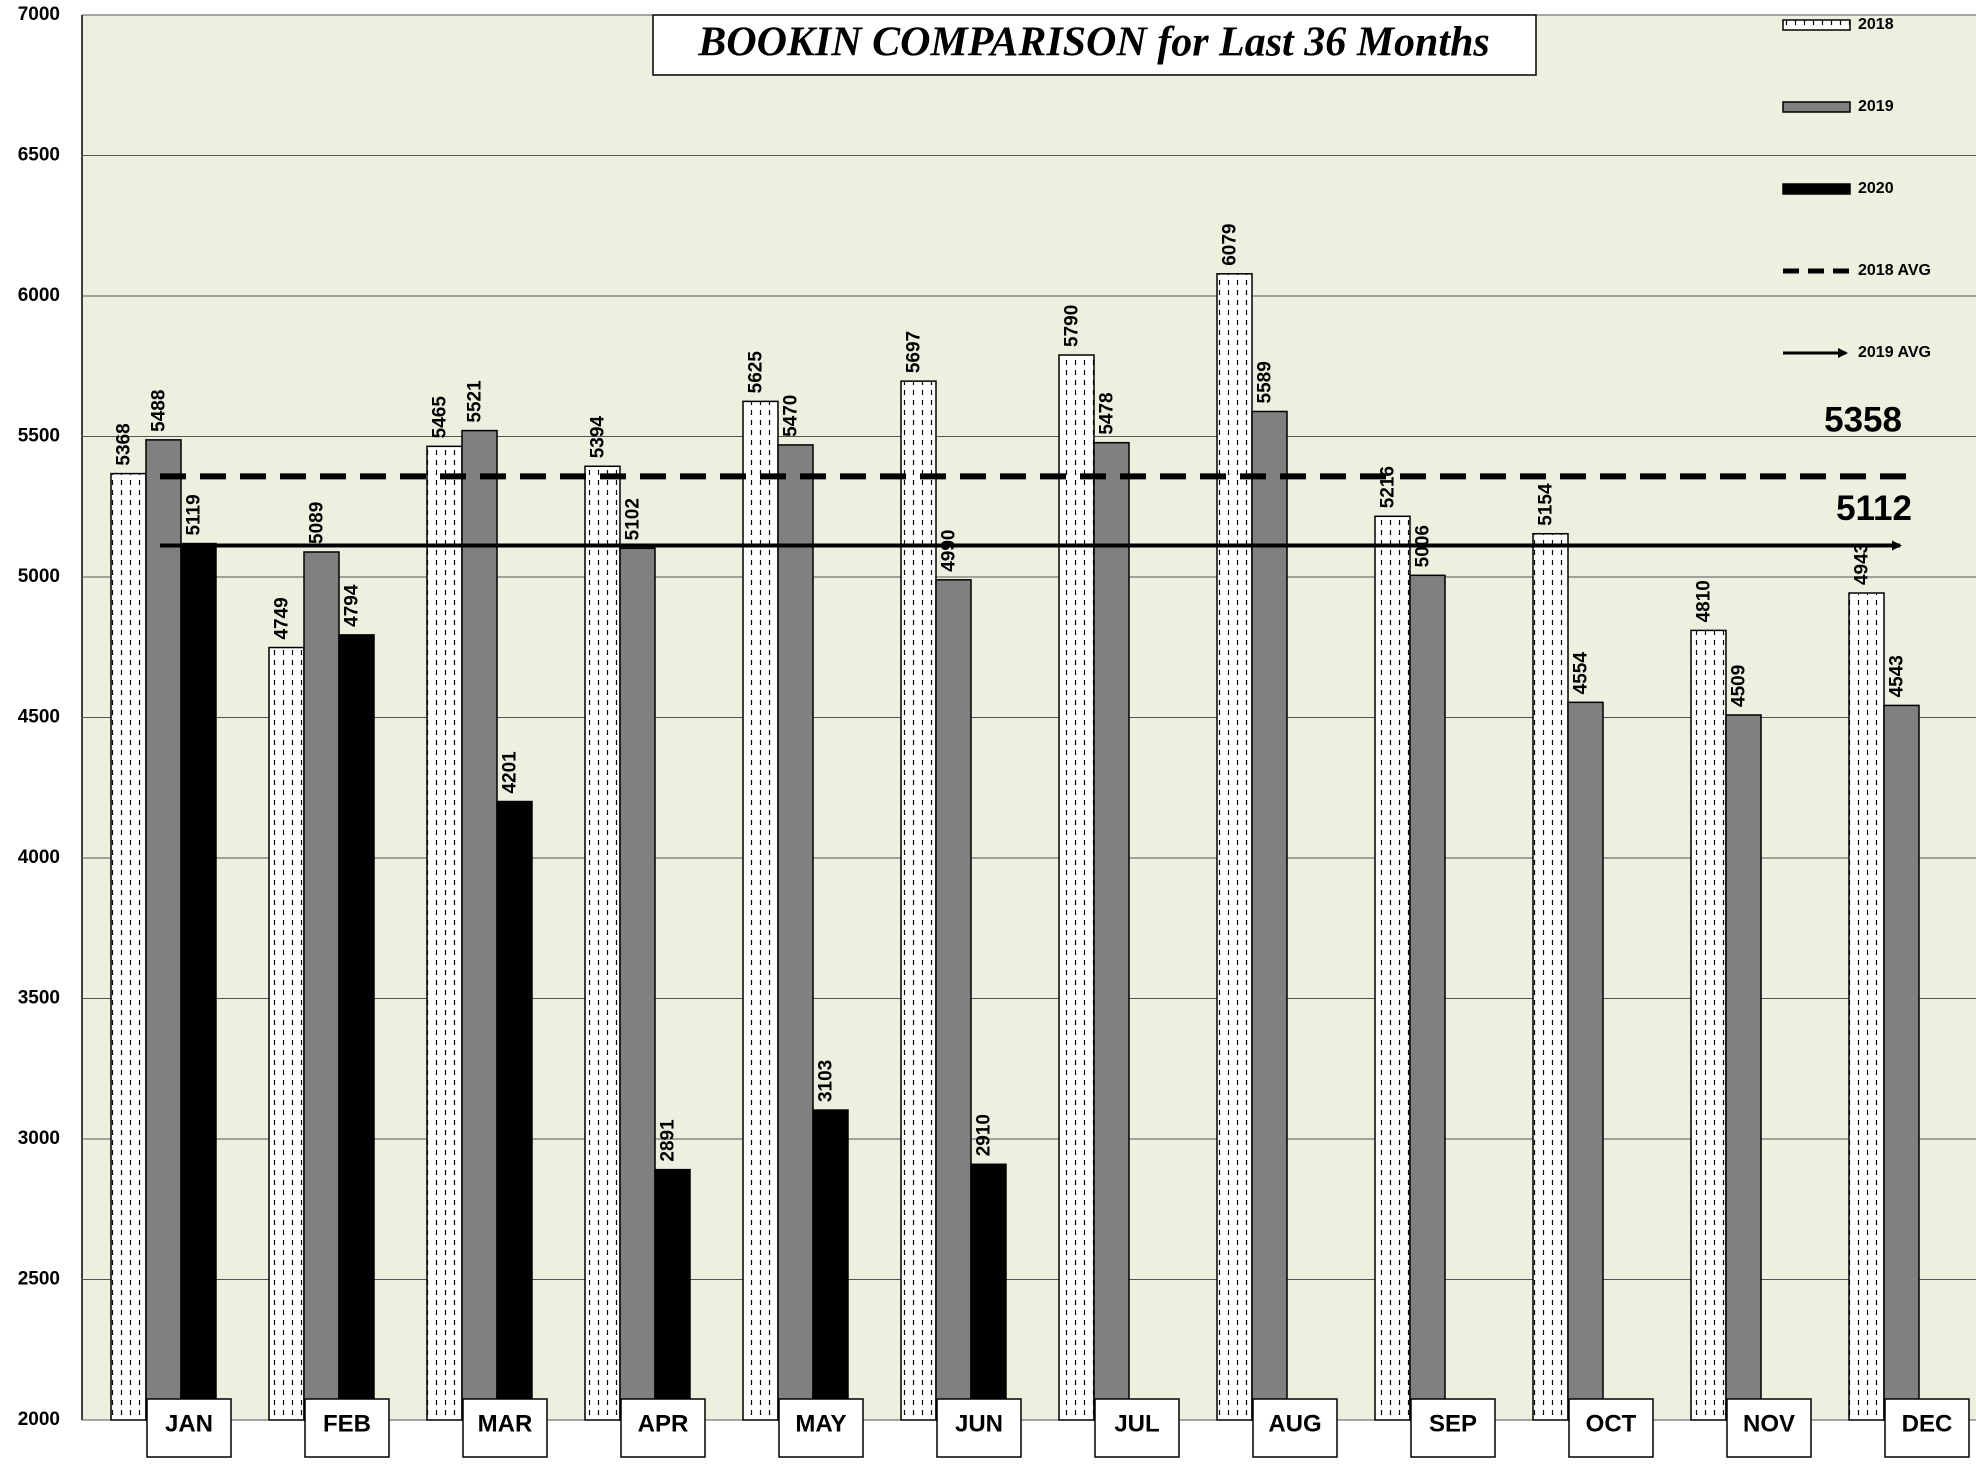 The image size is (1976, 1466). I want to click on data-label: 2891, so click(668, 1140).